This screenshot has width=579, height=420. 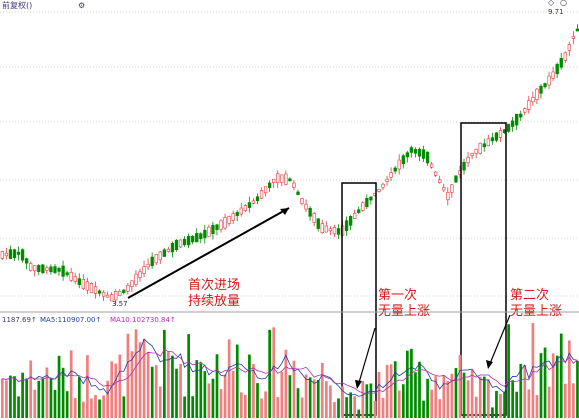 I want to click on first-entry-label-line1: 首次进场, so click(x=214, y=285).